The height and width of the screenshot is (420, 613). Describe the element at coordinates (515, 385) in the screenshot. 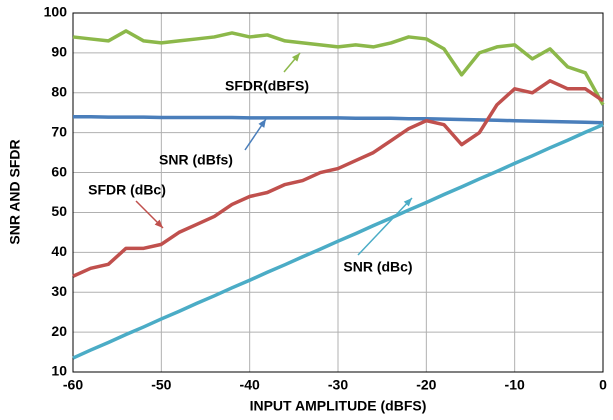

I see `x-tick-label: -10` at that location.